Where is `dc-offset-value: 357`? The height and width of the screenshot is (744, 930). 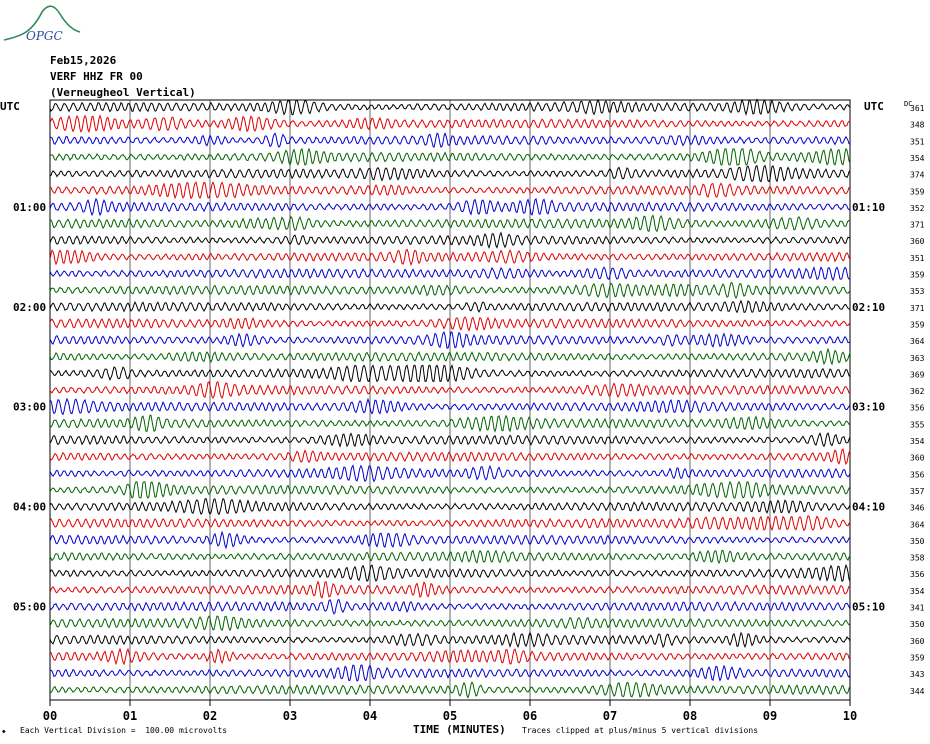 dc-offset-value: 357 is located at coordinates (917, 491).